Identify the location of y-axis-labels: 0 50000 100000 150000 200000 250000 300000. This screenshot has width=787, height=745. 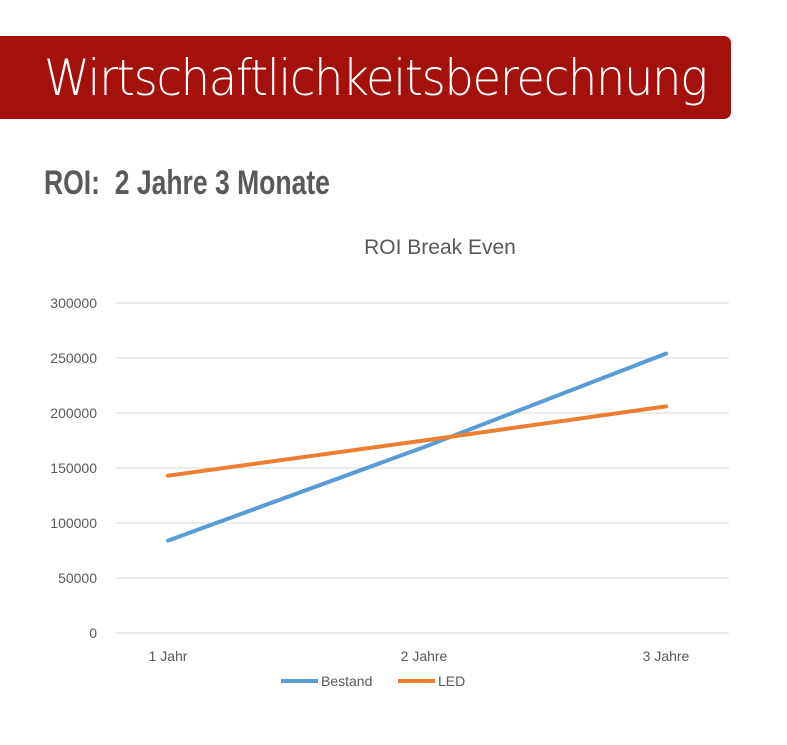
(73, 468).